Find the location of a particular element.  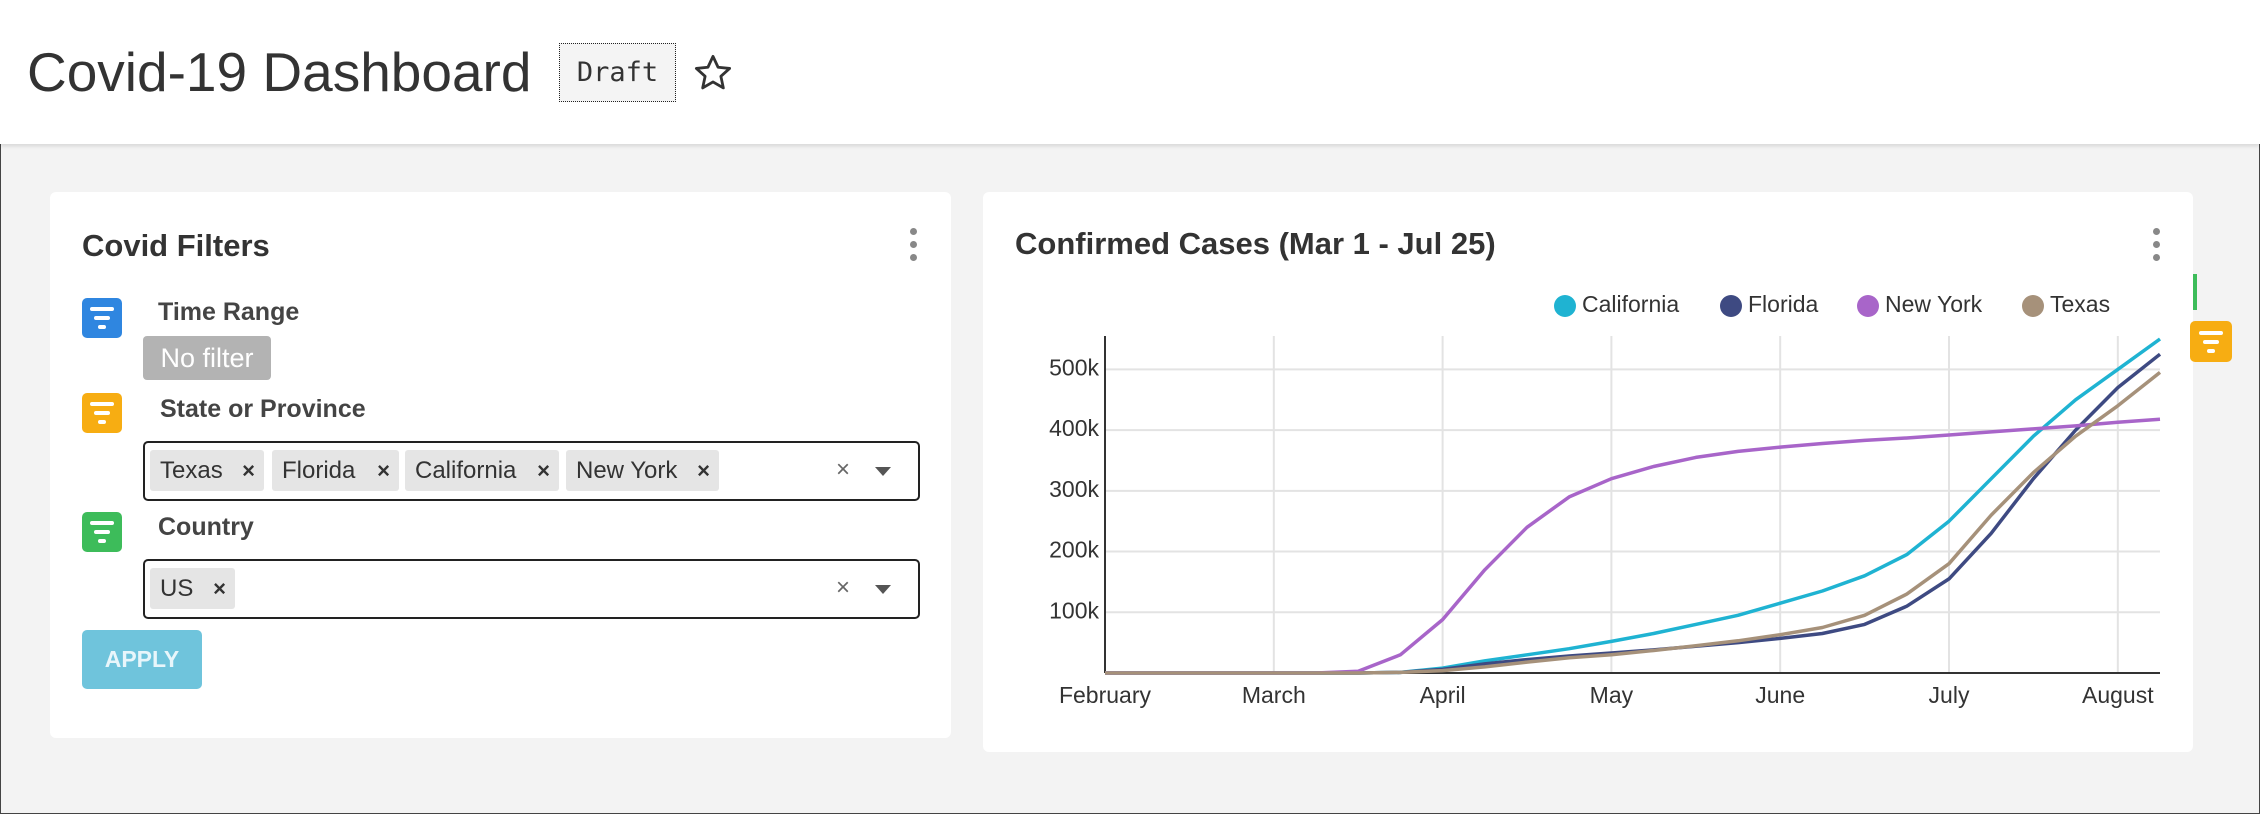

chip-text: Florida is located at coordinates (319, 470).